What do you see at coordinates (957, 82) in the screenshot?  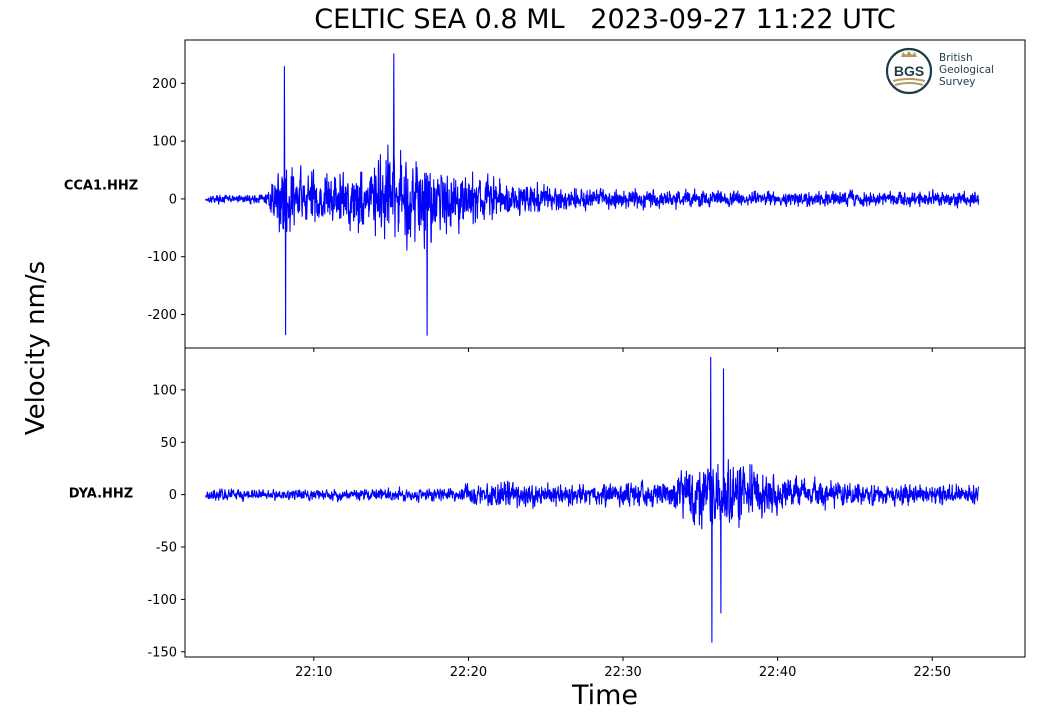 I see `logo-line-3: Survey` at bounding box center [957, 82].